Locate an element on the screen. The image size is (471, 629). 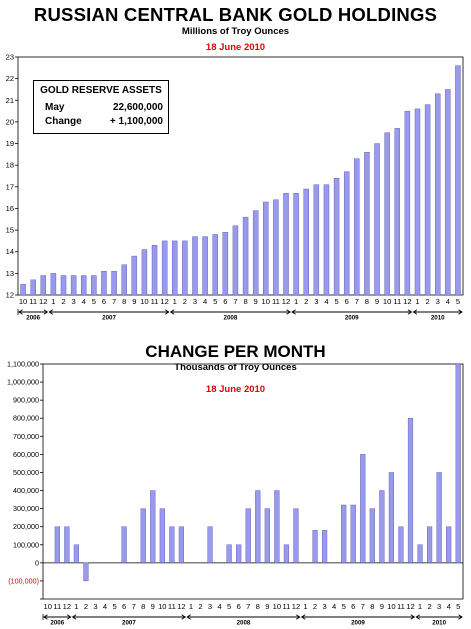
chart2-title: CHANGE PER MONTH is located at coordinates (235, 351).